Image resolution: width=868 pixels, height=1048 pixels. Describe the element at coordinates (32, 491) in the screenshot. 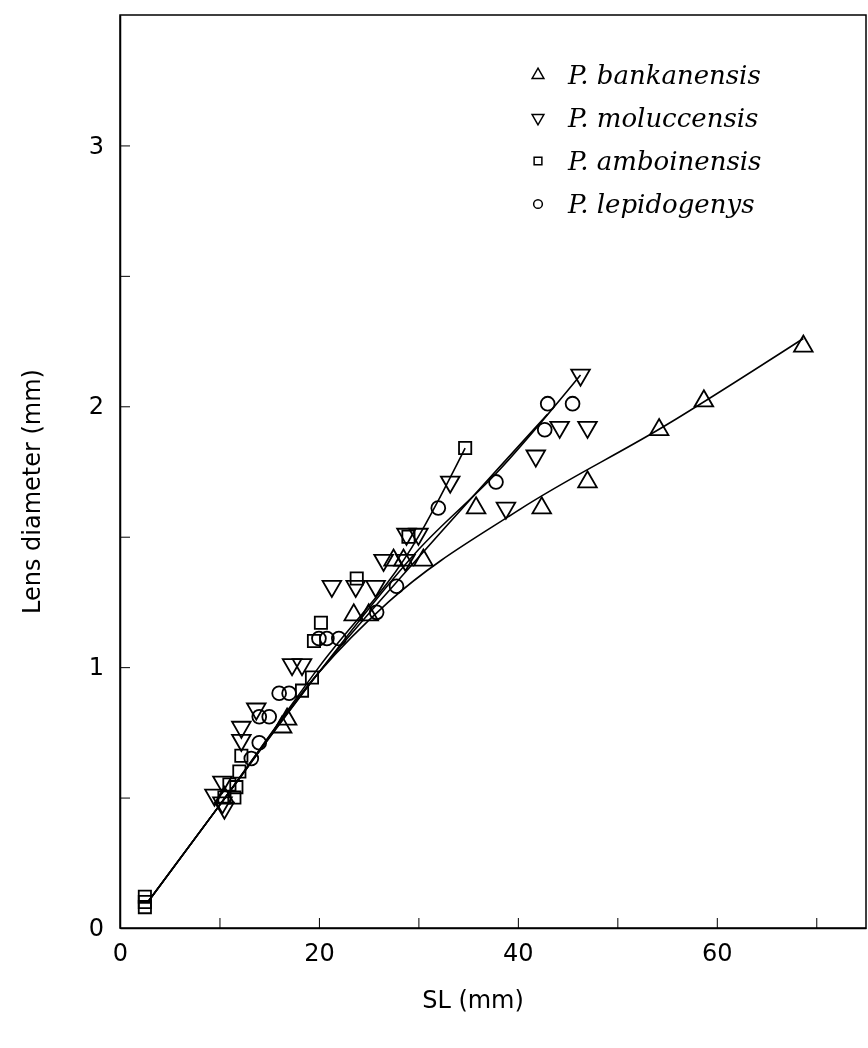

I see `y-axis-title: Lens diameter (mm)` at that location.